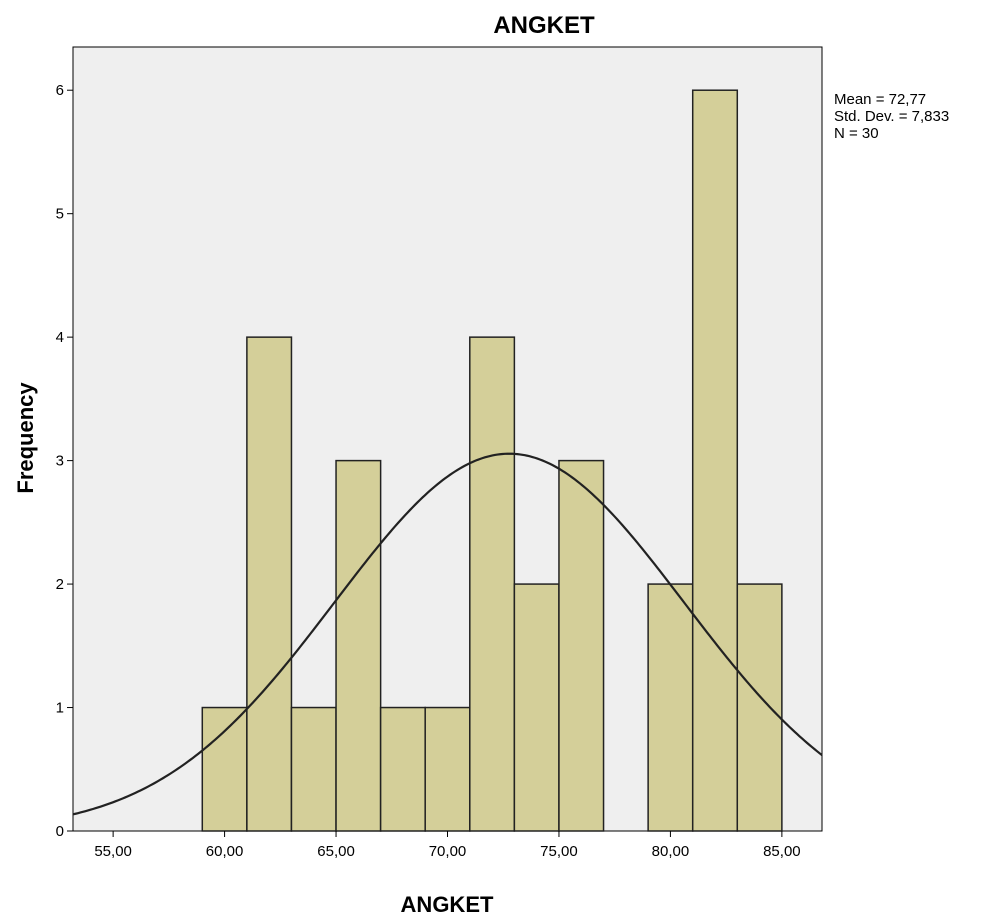  I want to click on y-tick-label: 2, so click(60, 584).